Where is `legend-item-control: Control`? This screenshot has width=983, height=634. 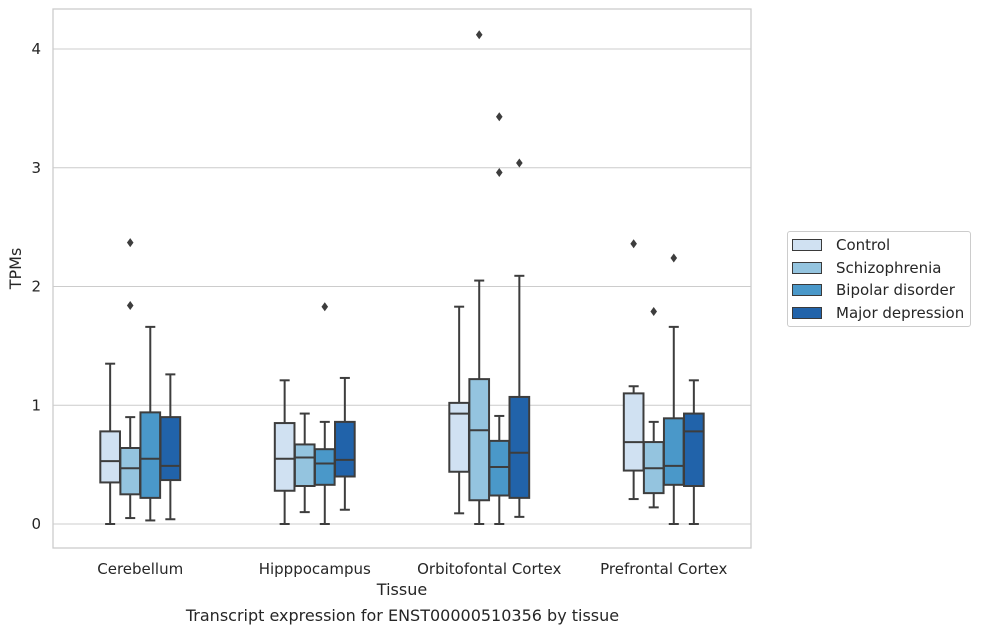 legend-item-control: Control is located at coordinates (841, 245).